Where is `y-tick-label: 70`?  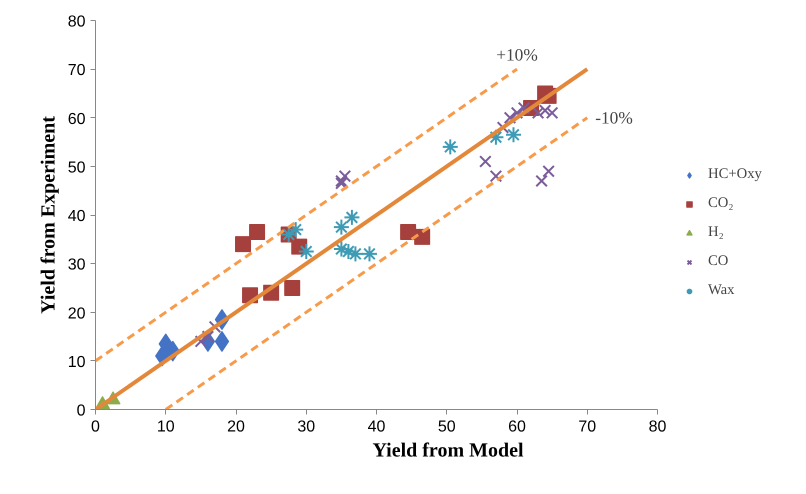 y-tick-label: 70 is located at coordinates (77, 71).